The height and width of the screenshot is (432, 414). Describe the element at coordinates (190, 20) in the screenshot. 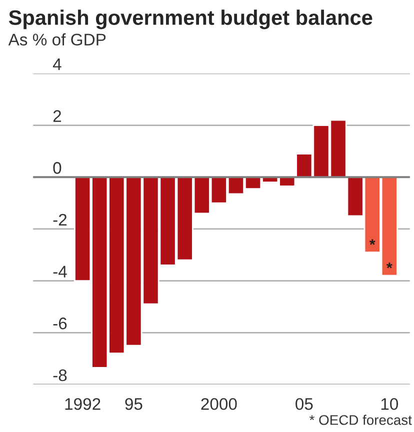

I see `chart-title: Spanish government budget balance` at that location.